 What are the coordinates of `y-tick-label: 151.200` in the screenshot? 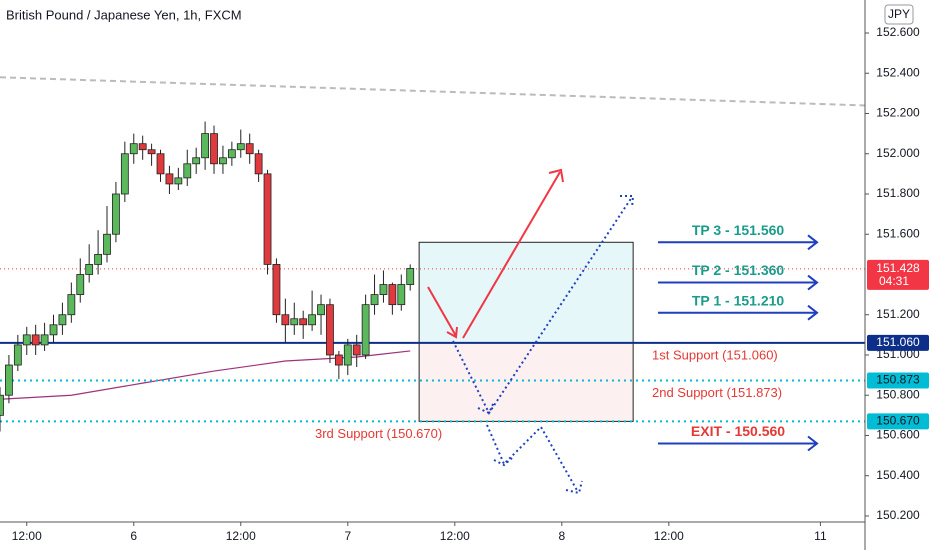 It's located at (898, 314).